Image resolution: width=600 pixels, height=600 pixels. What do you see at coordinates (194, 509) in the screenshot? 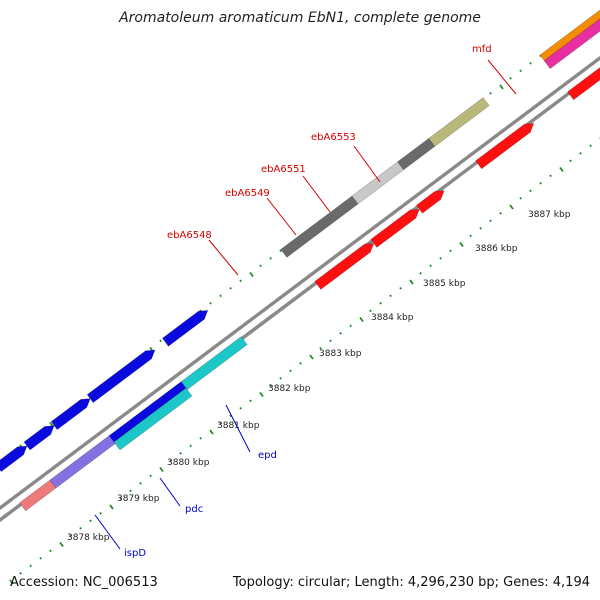
I see `gene-label: pdc` at bounding box center [194, 509].